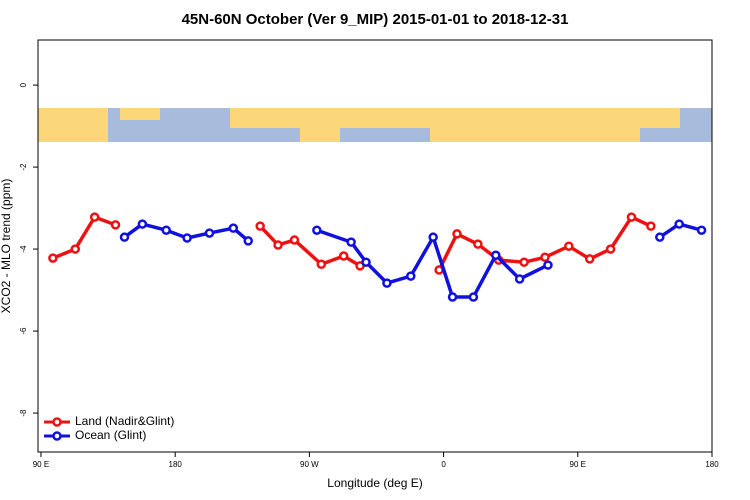  I want to click on x-tick-label: 90 W, so click(309, 464).